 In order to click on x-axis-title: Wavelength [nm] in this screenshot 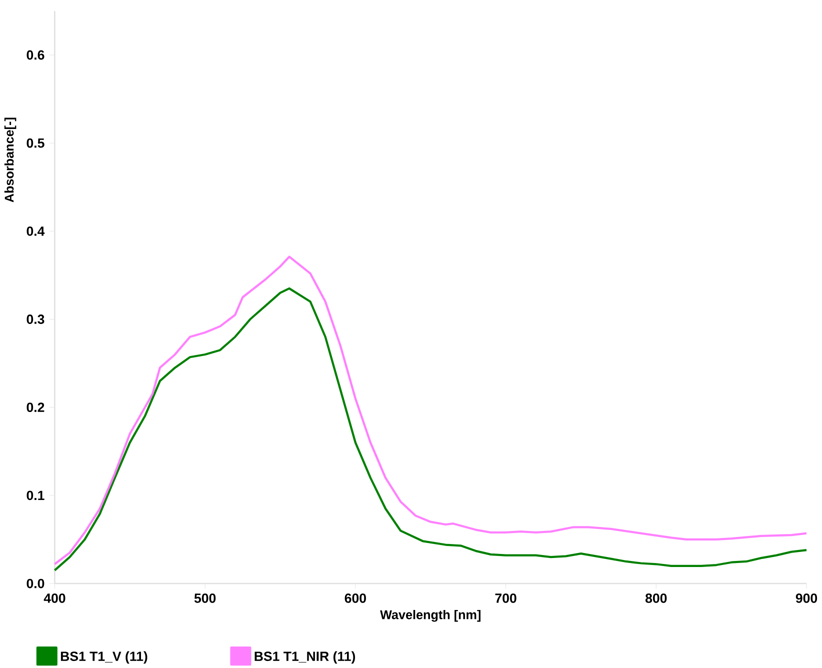, I will do `click(430, 616)`.